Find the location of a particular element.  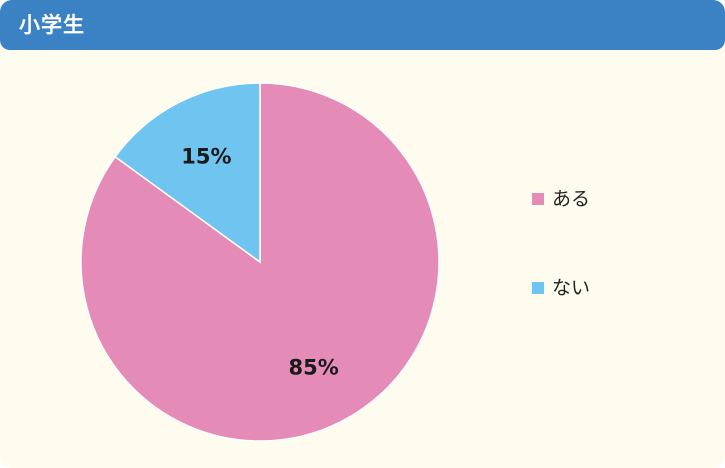

pie-label-nai: 15% is located at coordinates (206, 157).